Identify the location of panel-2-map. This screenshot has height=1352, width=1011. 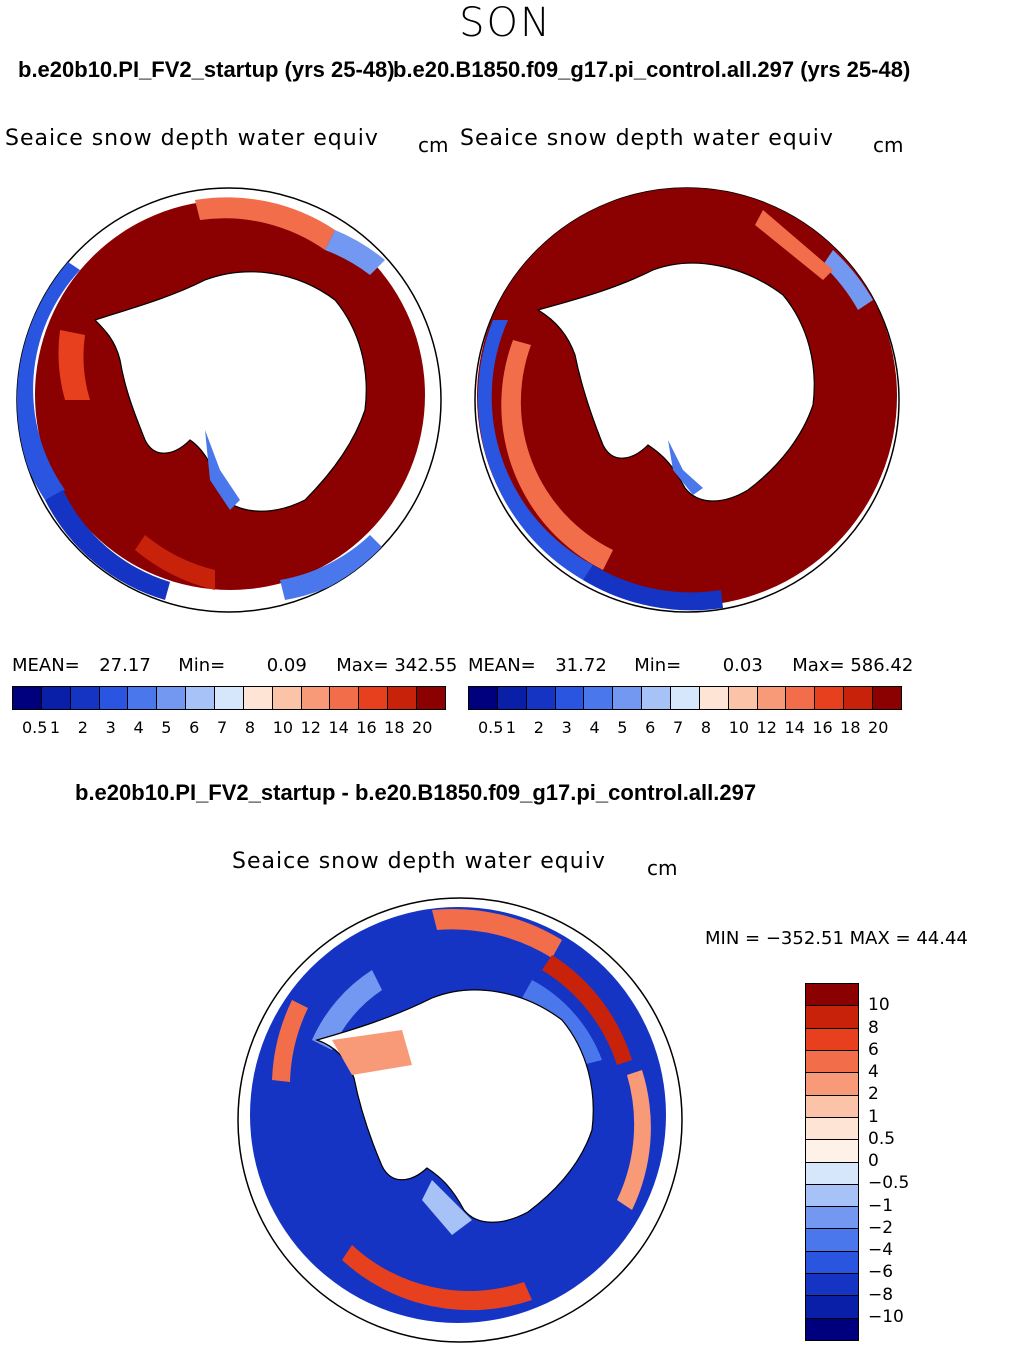
(687, 400).